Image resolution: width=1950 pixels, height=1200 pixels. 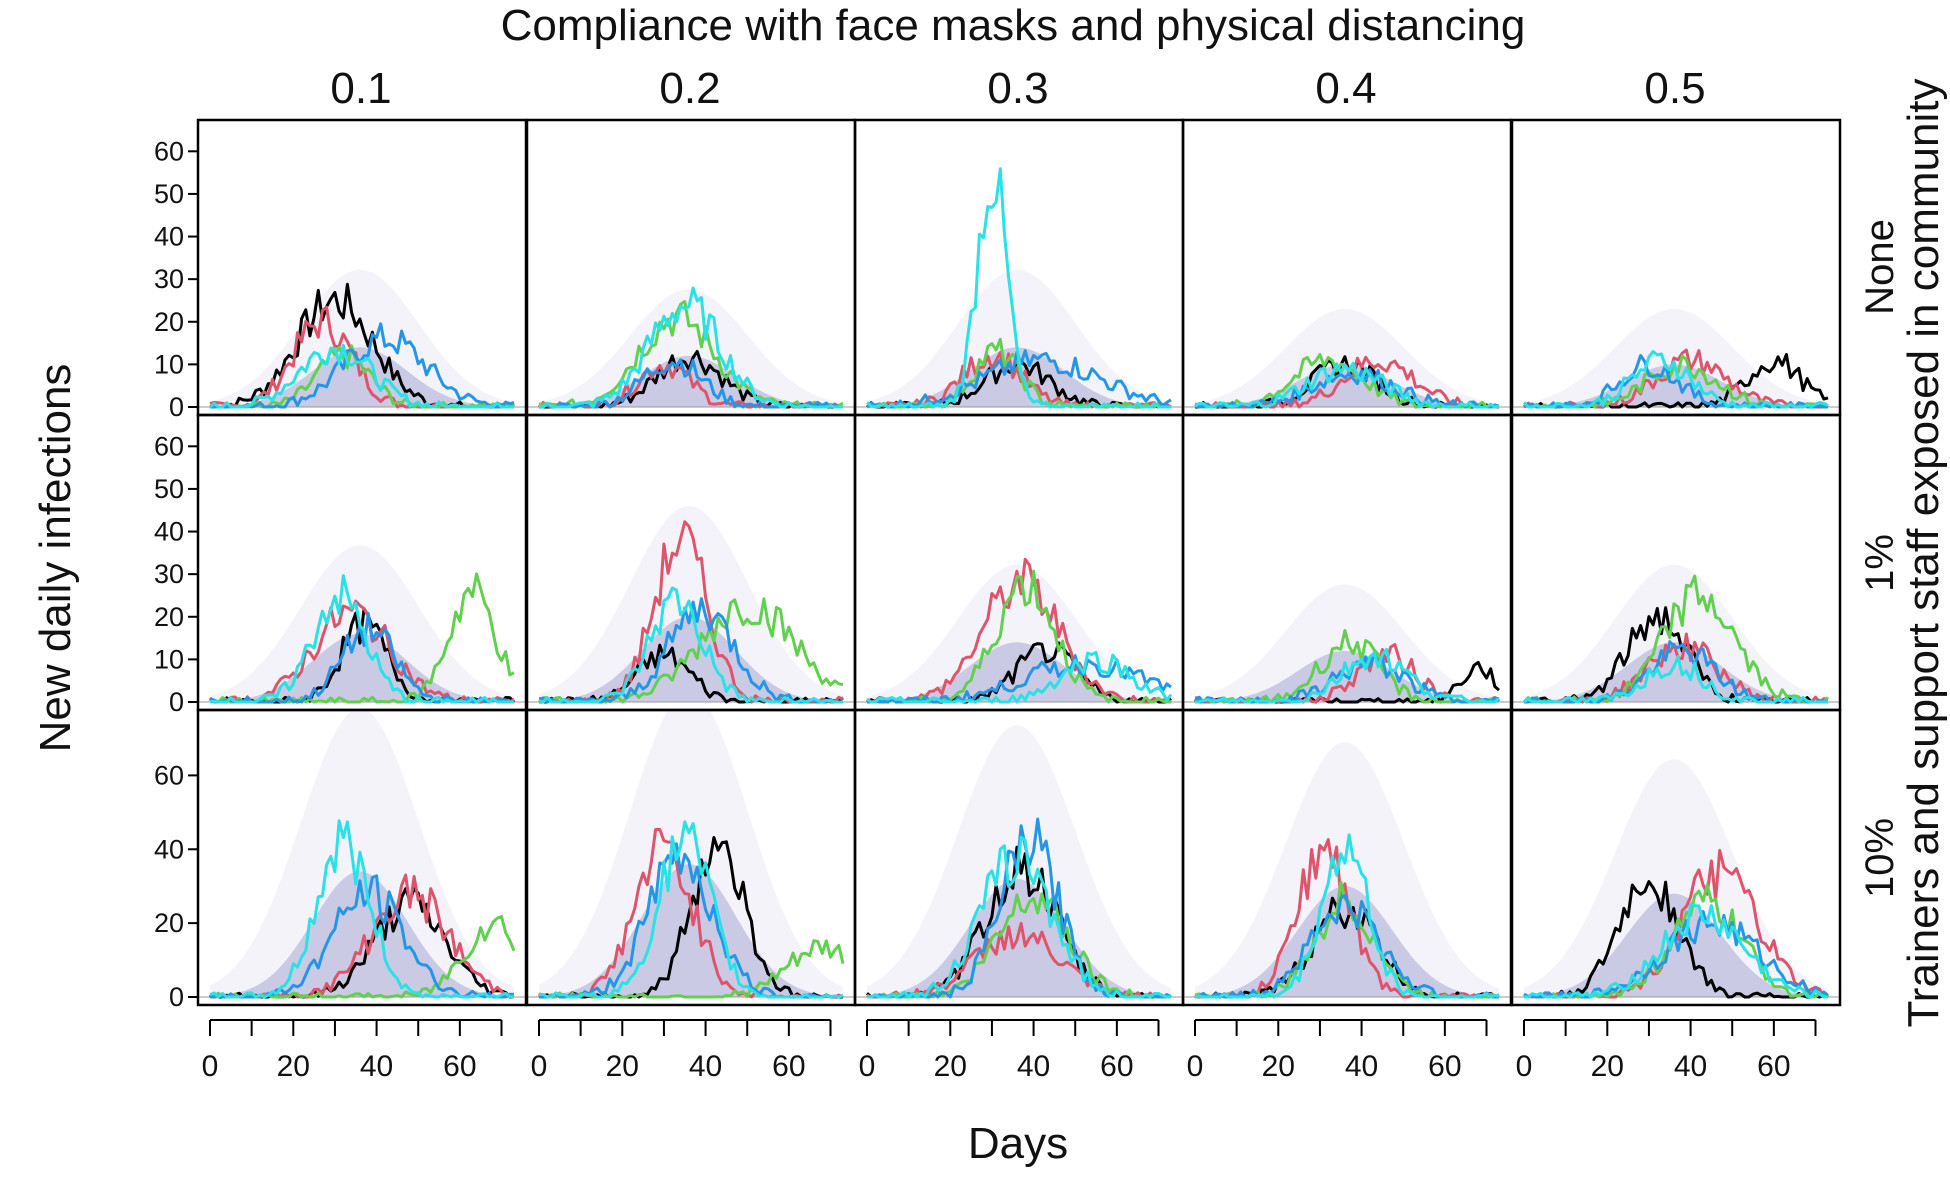 What do you see at coordinates (1676, 267) in the screenshot?
I see `panel-None-0.5` at bounding box center [1676, 267].